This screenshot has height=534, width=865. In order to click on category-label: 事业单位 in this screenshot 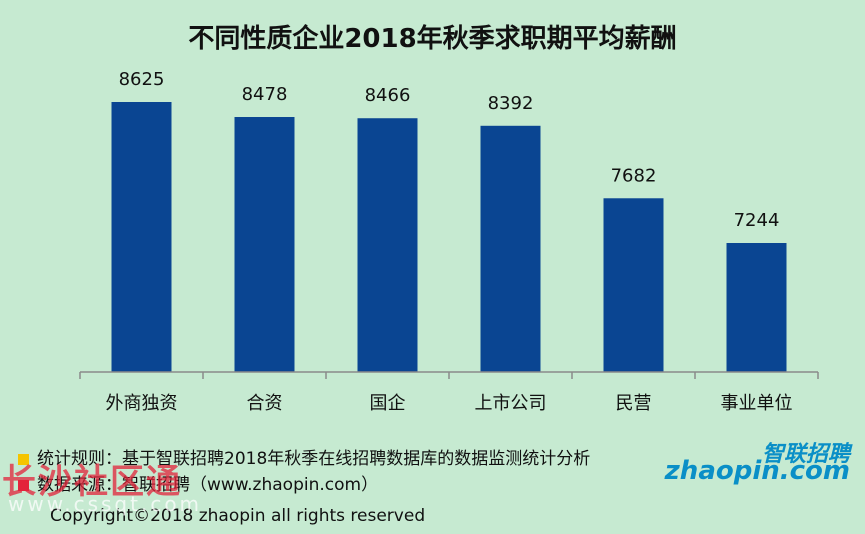, I will do `click(757, 403)`.